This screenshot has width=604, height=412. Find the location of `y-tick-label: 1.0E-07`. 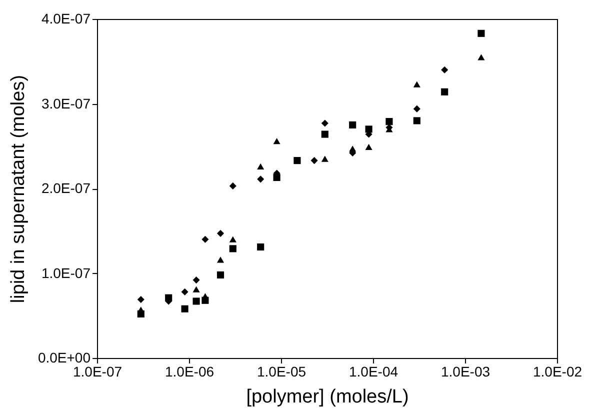

y-tick-label: 1.0E-07 is located at coordinates (66, 272).